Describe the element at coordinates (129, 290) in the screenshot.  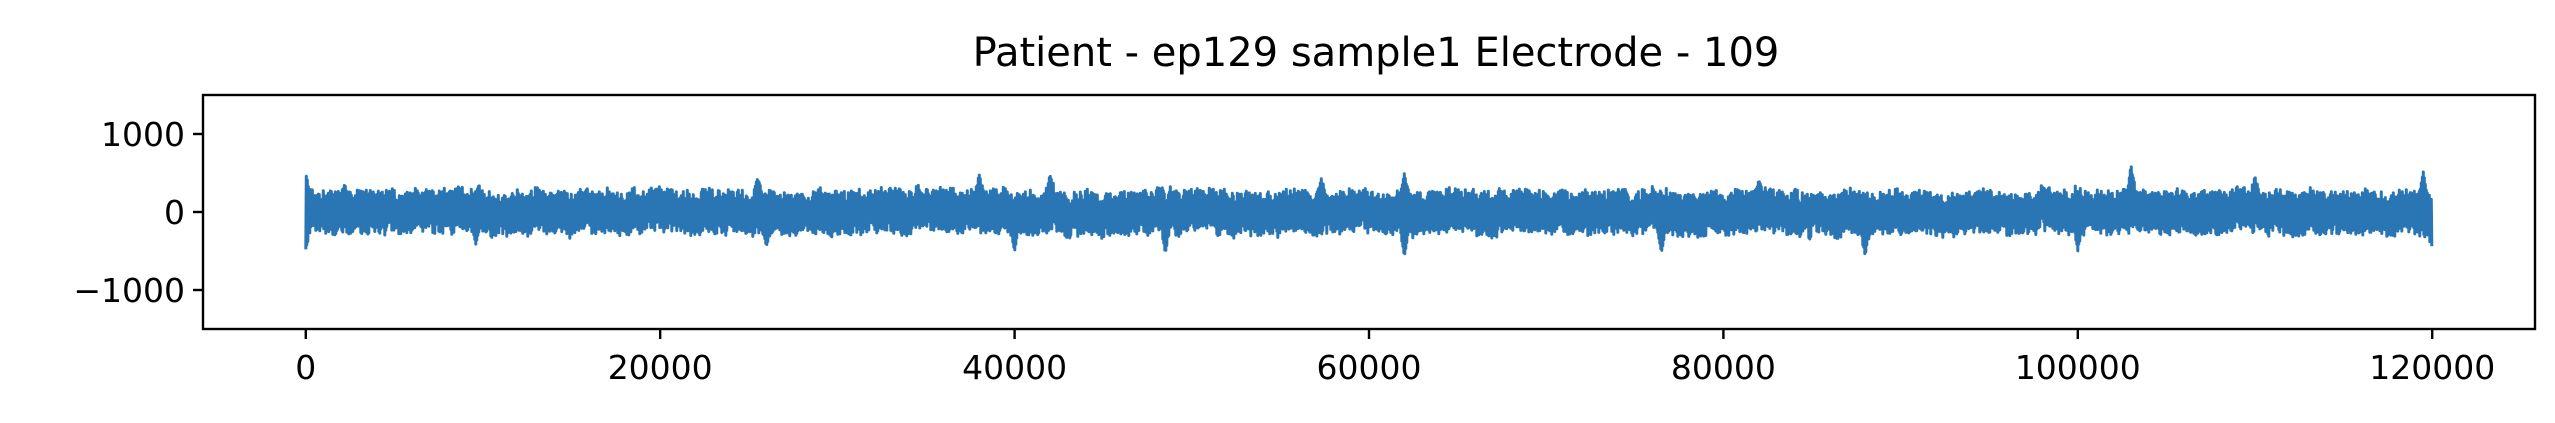
I see `y-tick-label: −1000` at that location.